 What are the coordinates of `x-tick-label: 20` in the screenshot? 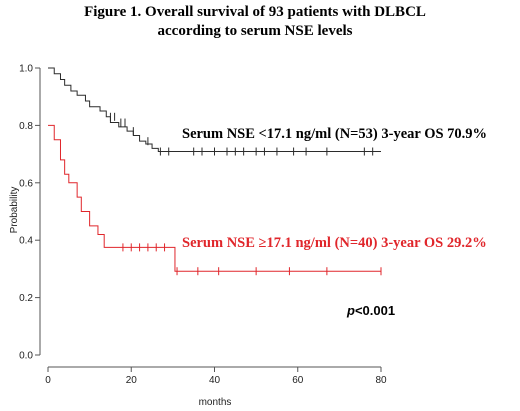 It's located at (132, 380).